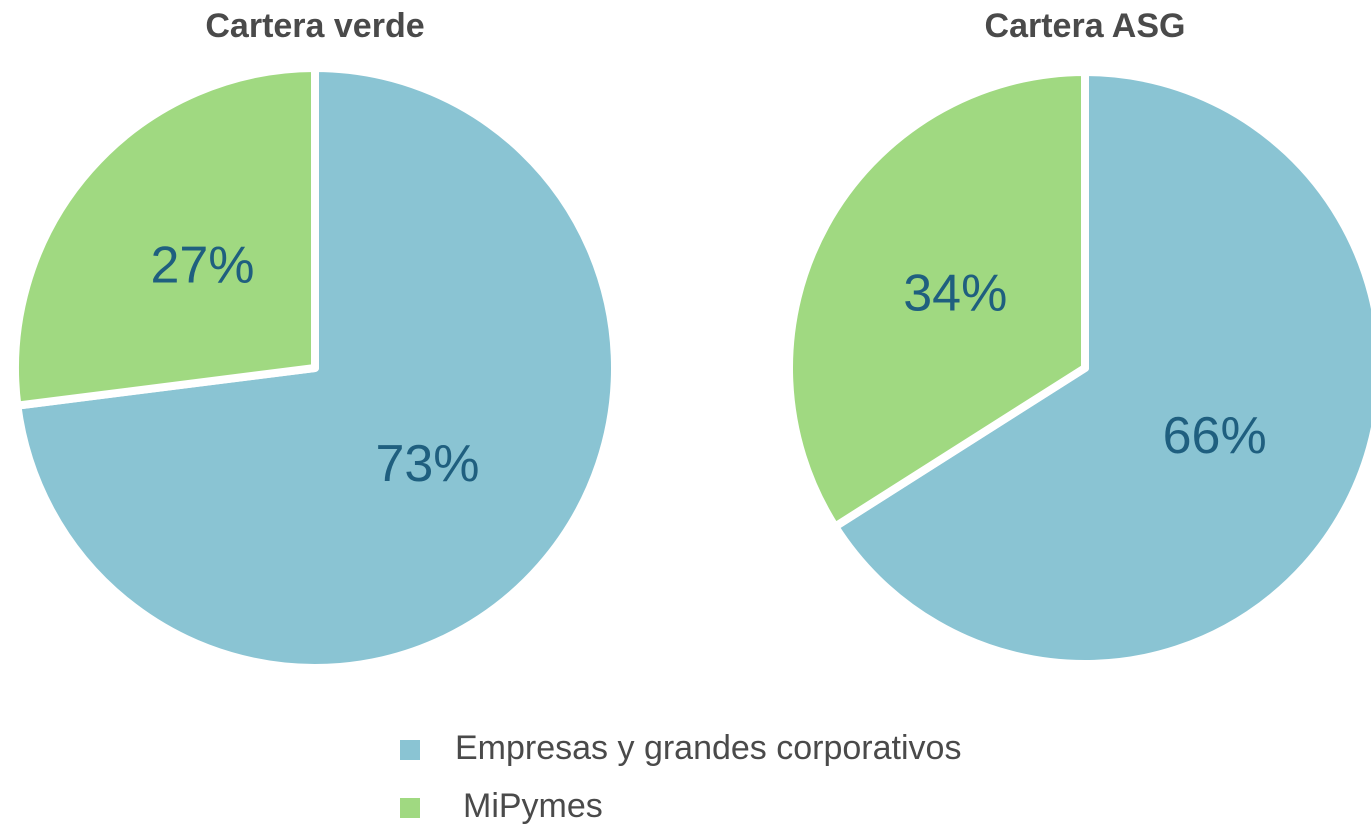 The width and height of the screenshot is (1371, 836). Describe the element at coordinates (955, 293) in the screenshot. I see `value-label: 34%` at that location.